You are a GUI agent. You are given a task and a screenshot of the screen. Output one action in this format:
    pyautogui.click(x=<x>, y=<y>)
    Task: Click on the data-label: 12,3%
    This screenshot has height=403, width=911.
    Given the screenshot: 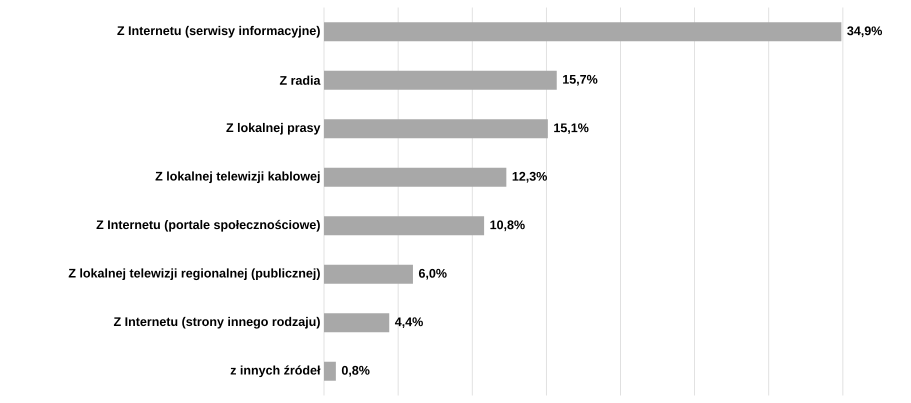 What is the action you would take?
    pyautogui.click(x=529, y=177)
    